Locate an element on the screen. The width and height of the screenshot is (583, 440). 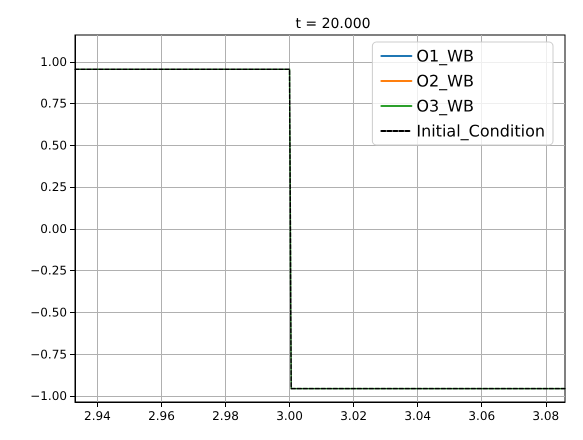
x-tick-label: 2.98 is located at coordinates (225, 416).